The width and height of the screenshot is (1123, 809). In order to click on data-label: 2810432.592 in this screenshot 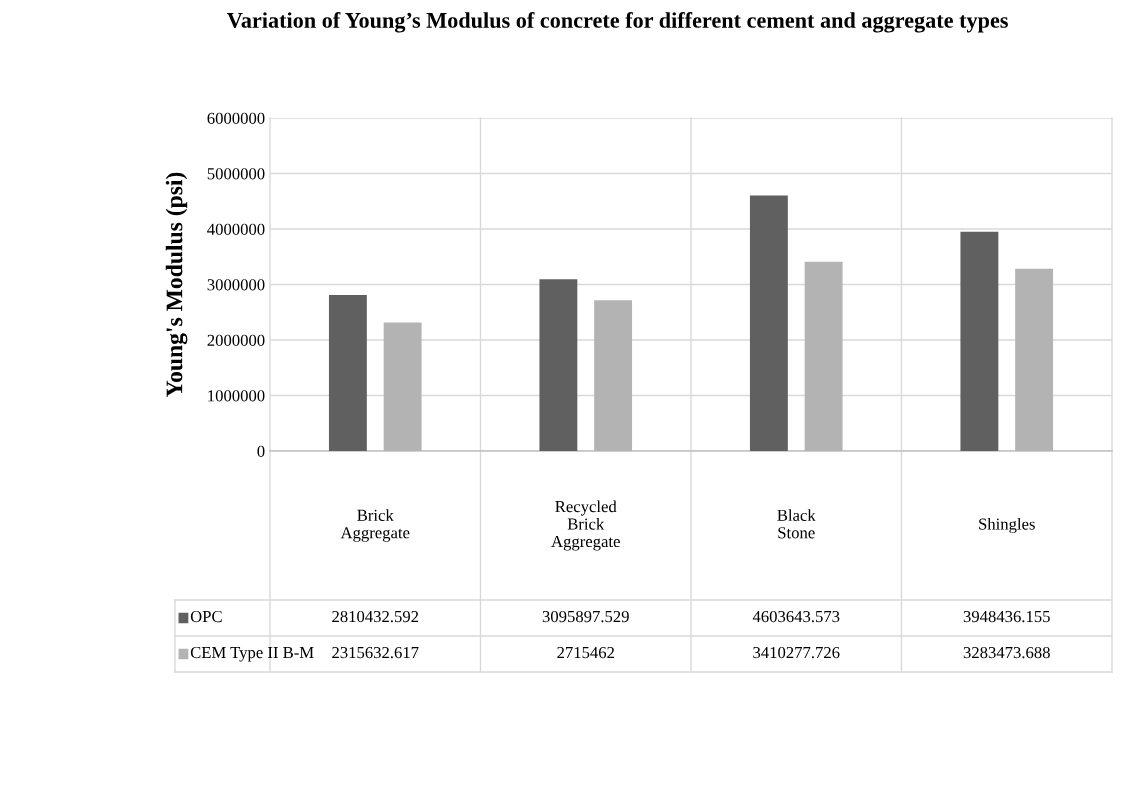, I will do `click(375, 616)`.